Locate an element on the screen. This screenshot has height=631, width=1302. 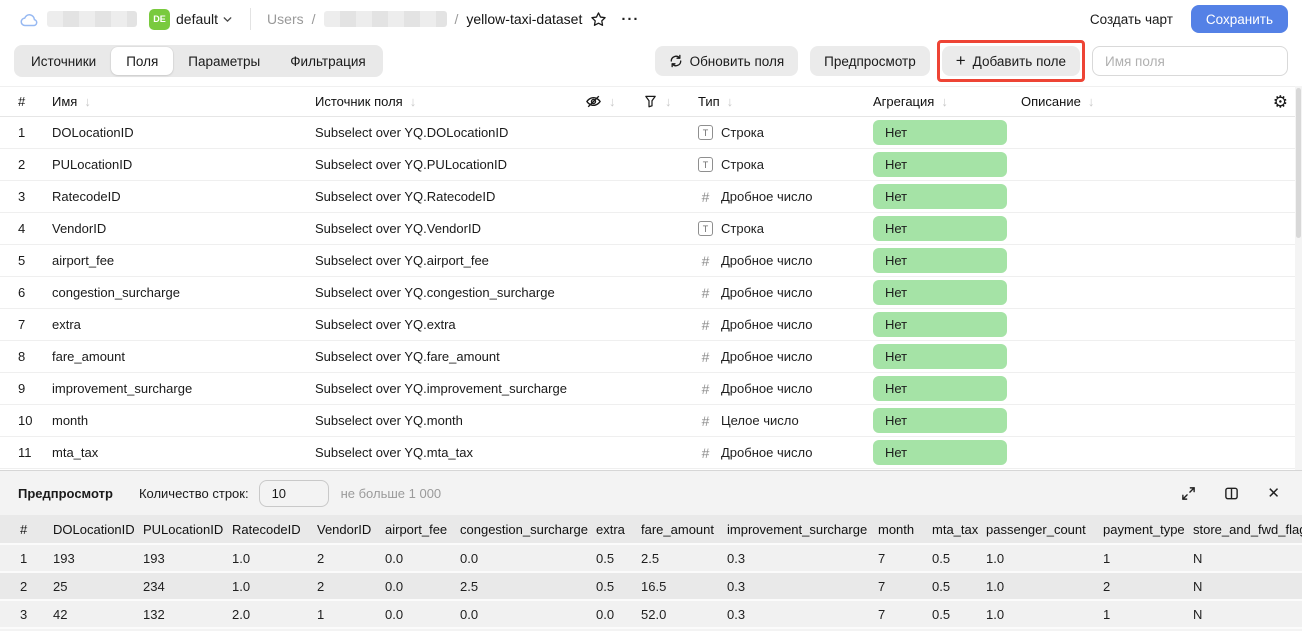
tab-sources: Источники is located at coordinates (63, 61).